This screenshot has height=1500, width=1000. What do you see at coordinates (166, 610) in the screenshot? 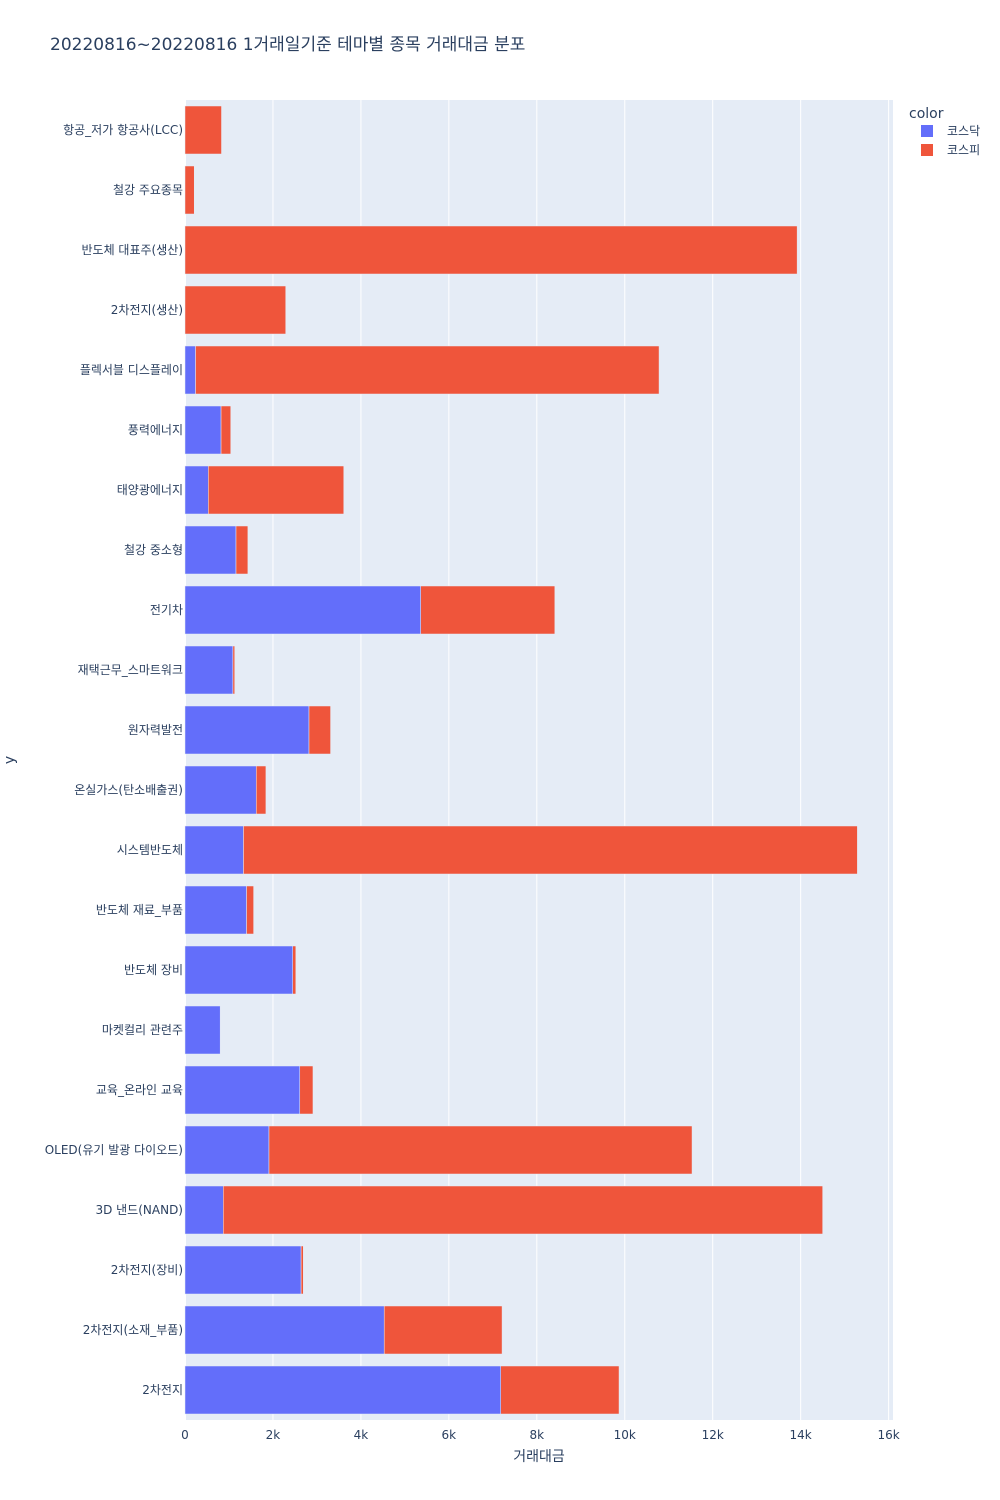
I see `y-tick-label: 전기차` at bounding box center [166, 610].